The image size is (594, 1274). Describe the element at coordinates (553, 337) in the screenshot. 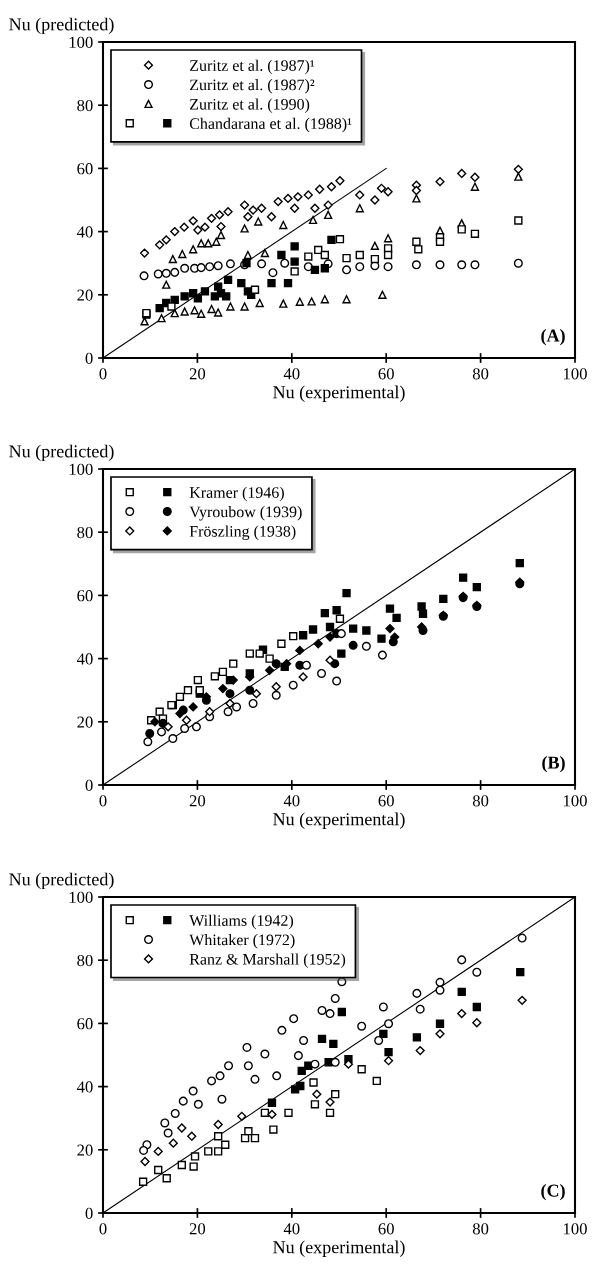

I see `annotation: (A)` at that location.